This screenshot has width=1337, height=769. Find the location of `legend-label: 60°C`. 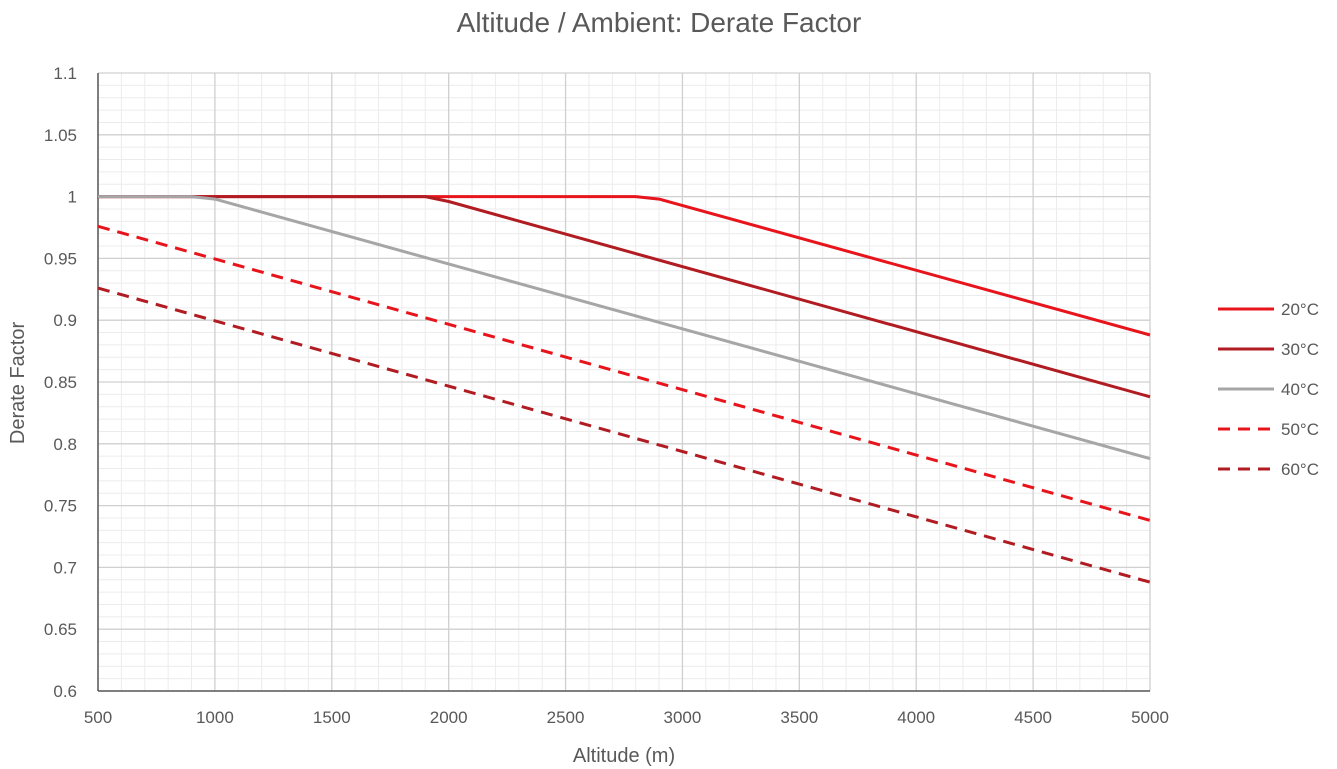

legend-label: 60°C is located at coordinates (1300, 469).